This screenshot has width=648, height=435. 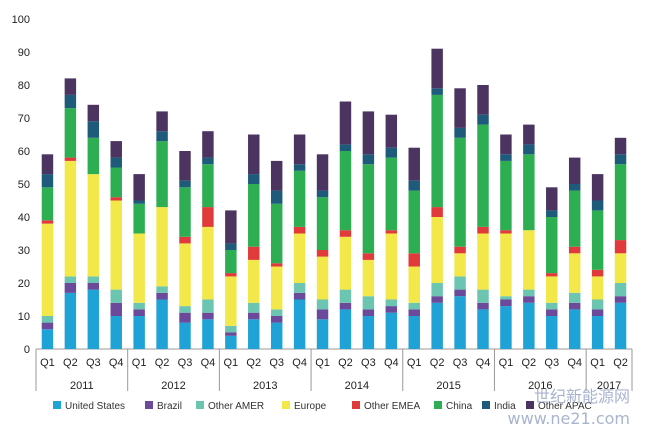 What do you see at coordinates (24, 86) in the screenshot?
I see `y-tick-label: 80` at bounding box center [24, 86].